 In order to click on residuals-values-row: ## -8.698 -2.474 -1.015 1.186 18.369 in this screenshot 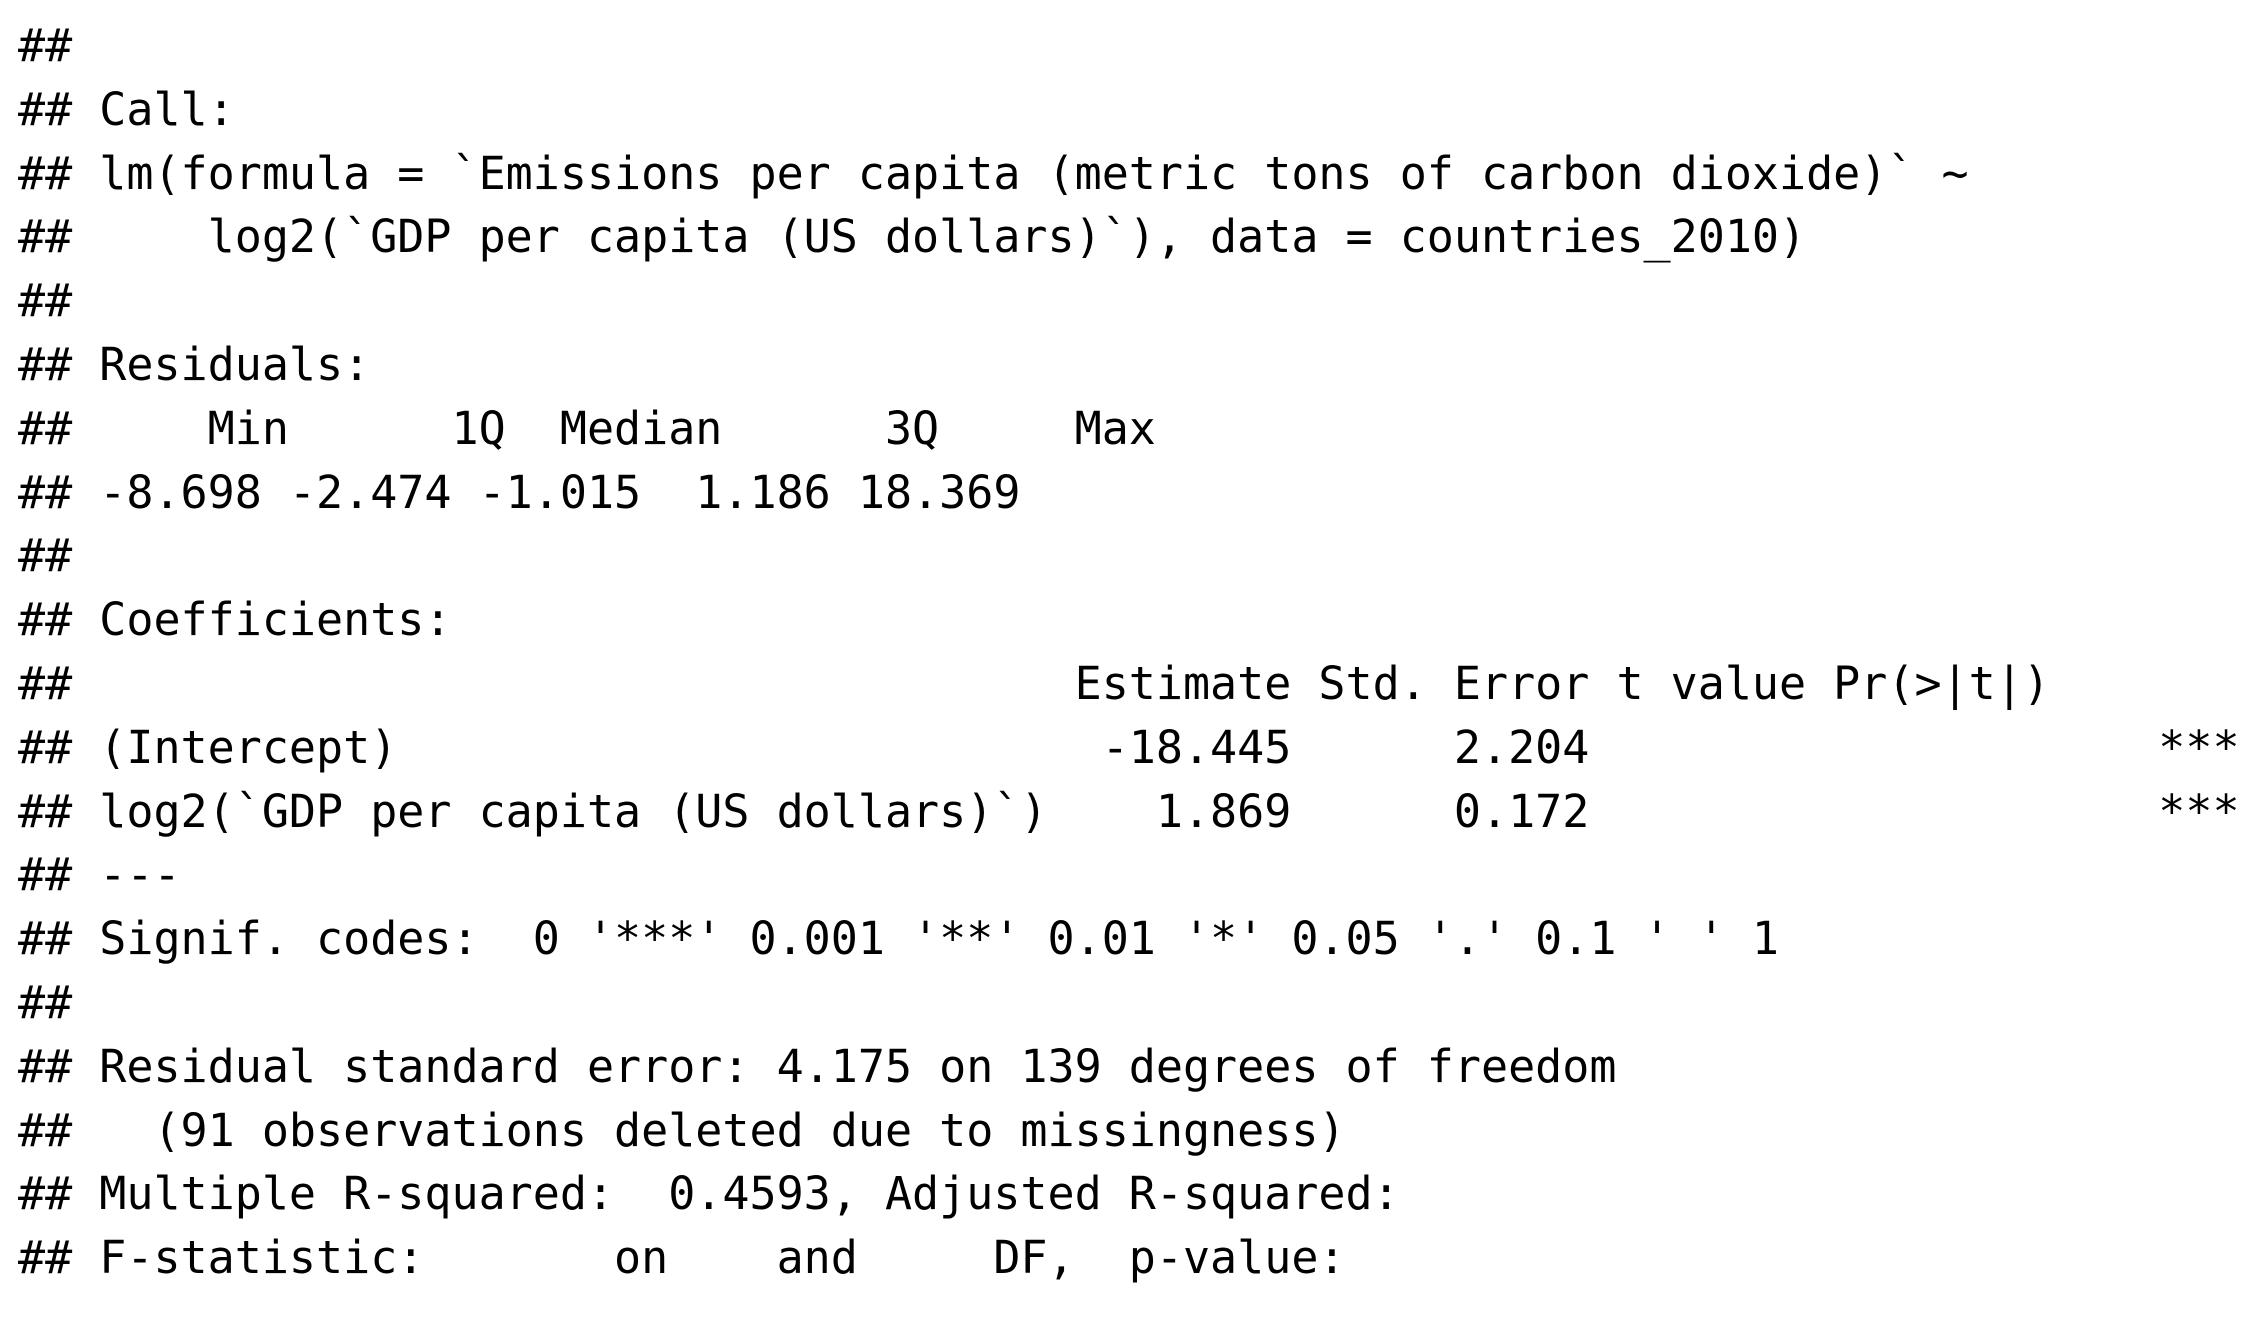, I will do `click(519, 492)`.